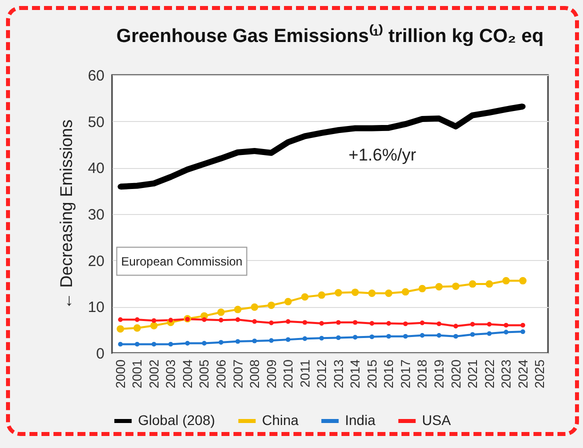 The width and height of the screenshot is (583, 448). I want to click on x-tick-label: 2023, so click(506, 374).